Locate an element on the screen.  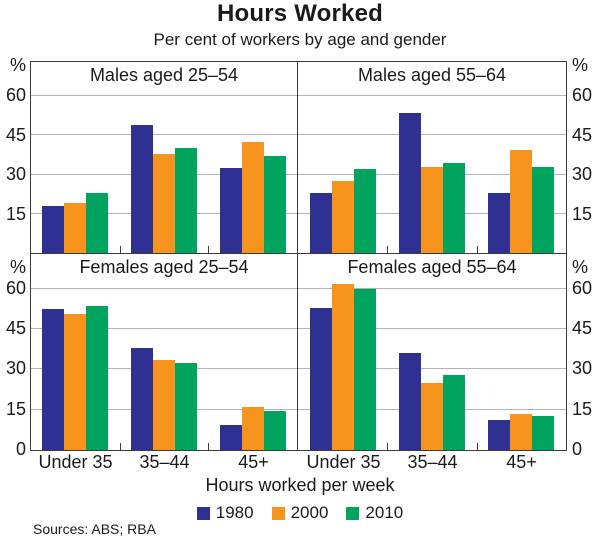
x-axis-title: Hours worked per week is located at coordinates (300, 485).